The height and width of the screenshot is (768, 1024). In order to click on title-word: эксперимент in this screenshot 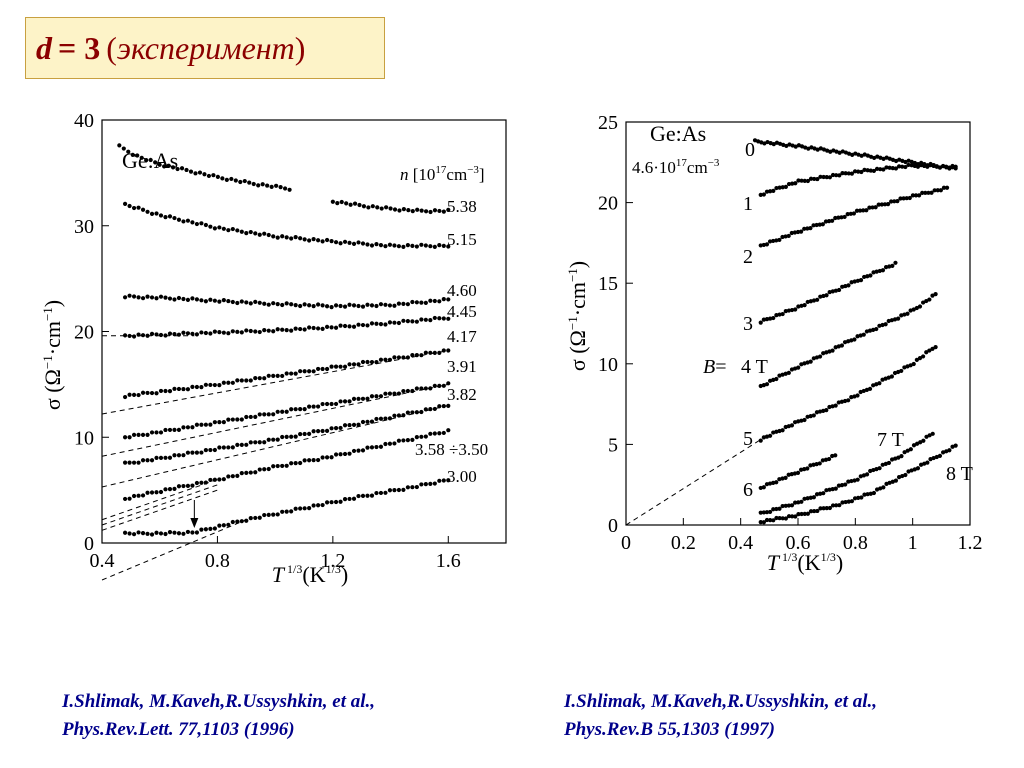, I will do `click(205, 47)`.